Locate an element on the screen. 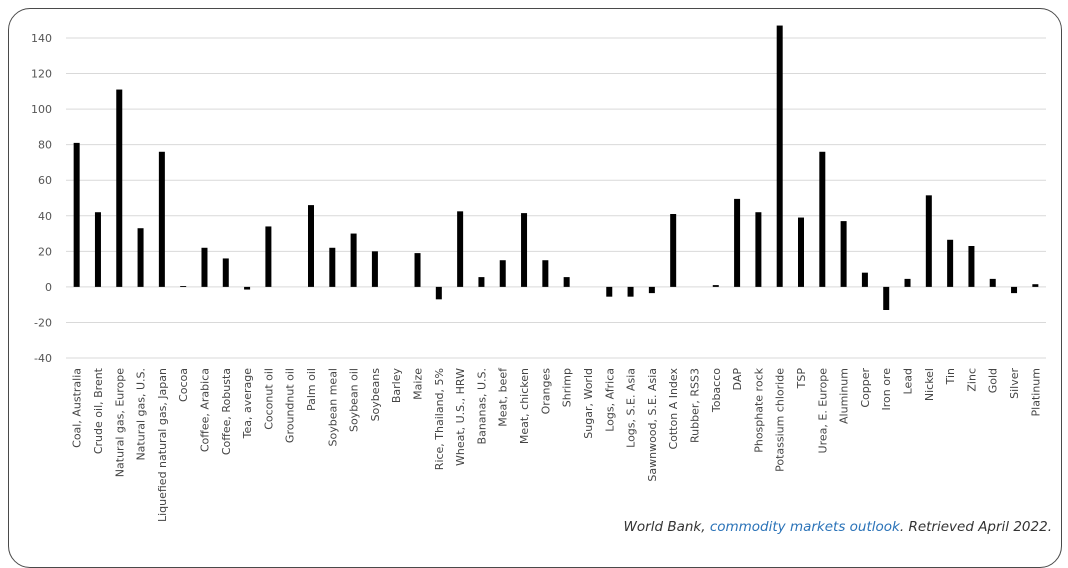 The width and height of the screenshot is (1068, 568). x-category-label: Meat, beef is located at coordinates (503, 397).